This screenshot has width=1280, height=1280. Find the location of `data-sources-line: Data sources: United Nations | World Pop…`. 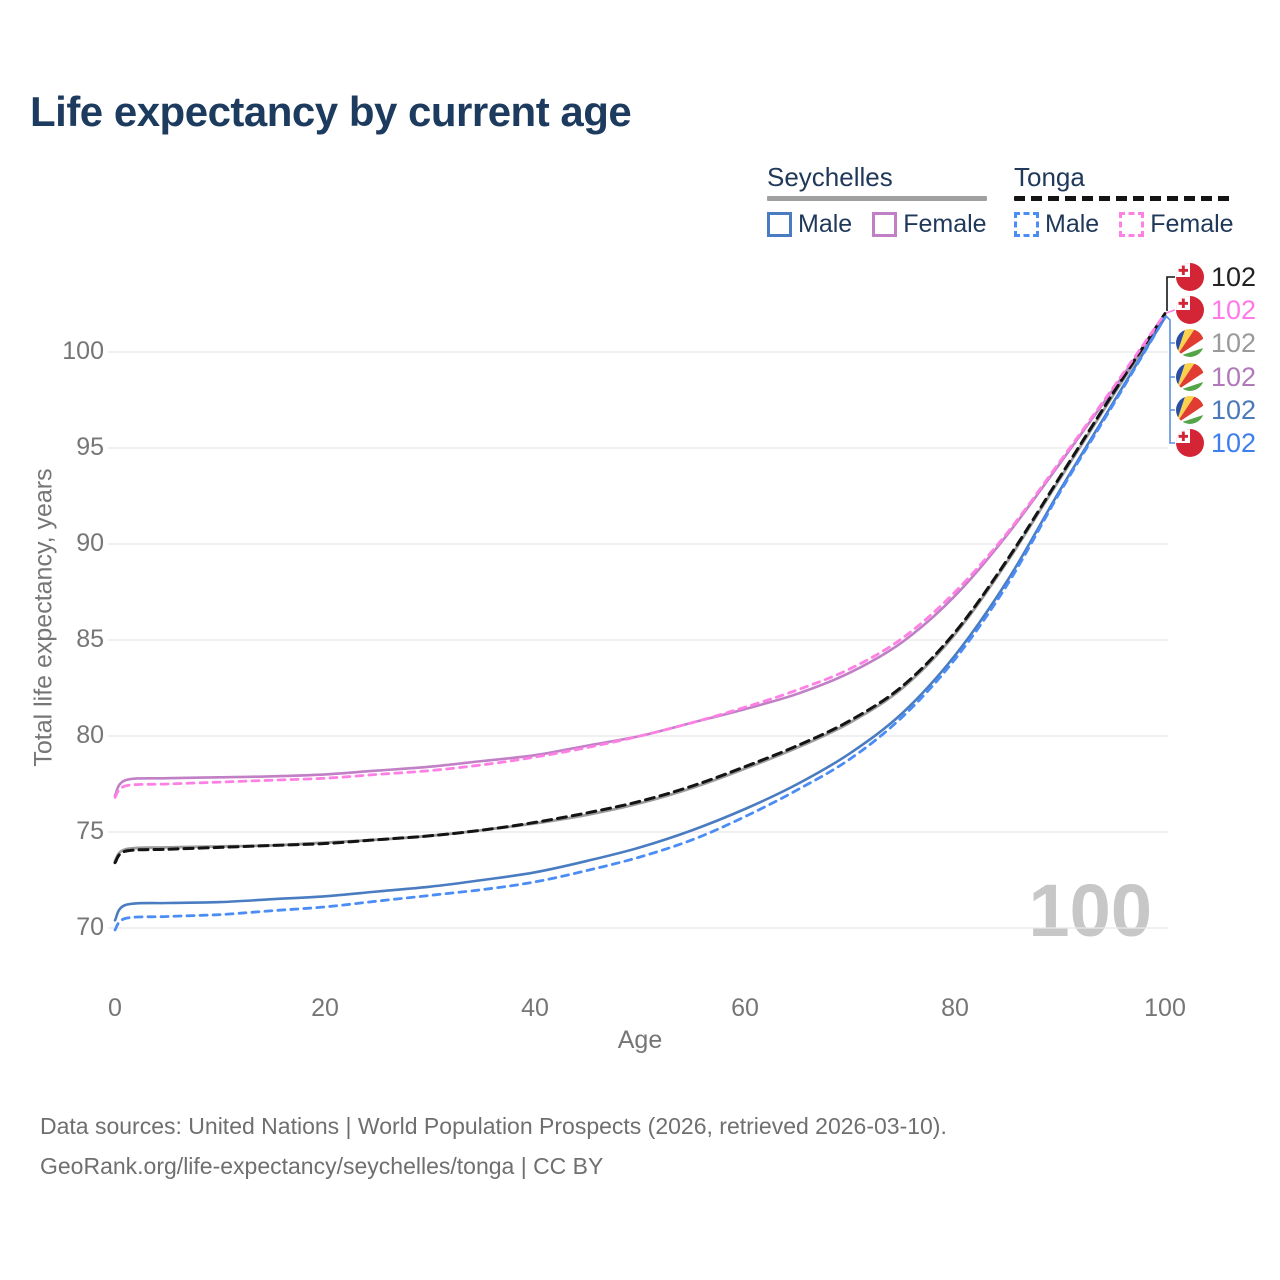

data-sources-line: Data sources: United Nations | World Pop… is located at coordinates (493, 1126).